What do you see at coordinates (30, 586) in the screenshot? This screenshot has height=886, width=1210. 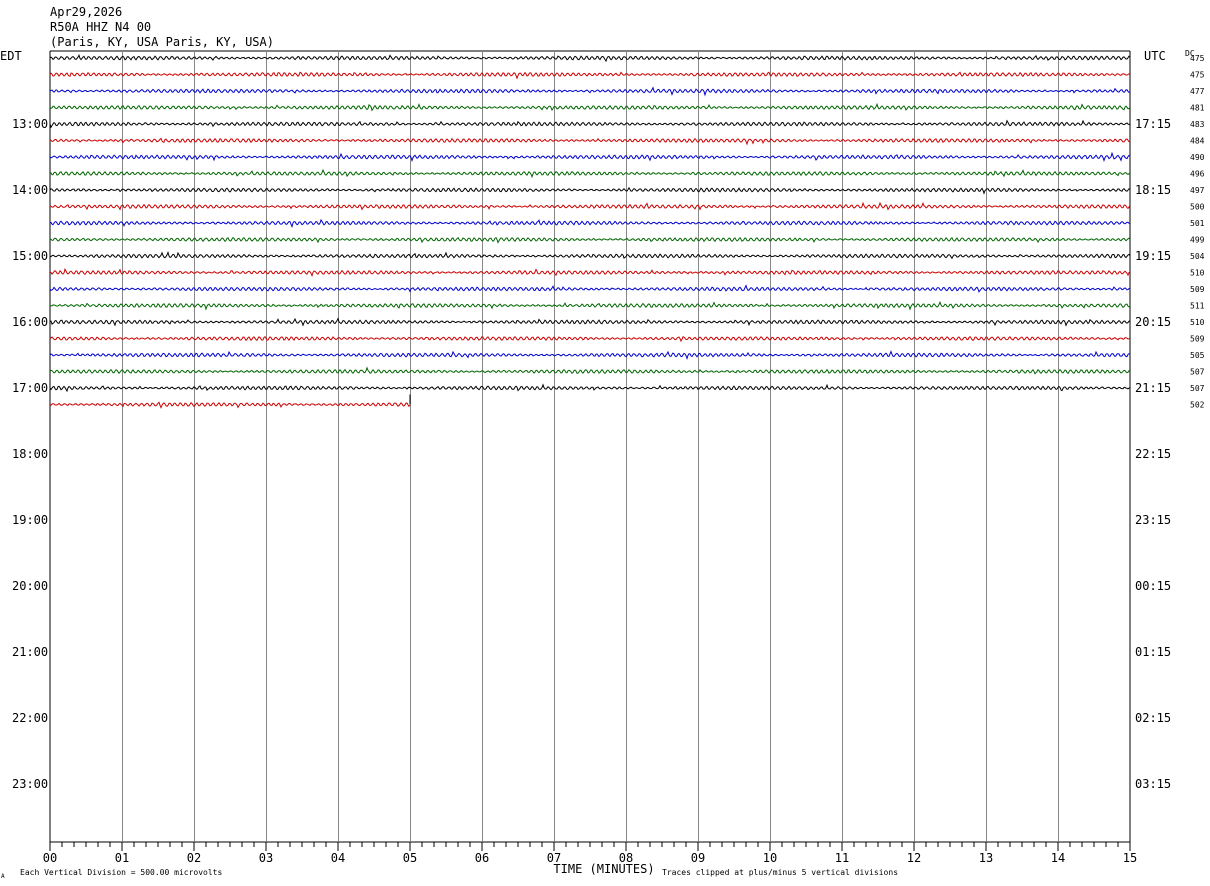 I see `left-hour-label: 20:00` at bounding box center [30, 586].